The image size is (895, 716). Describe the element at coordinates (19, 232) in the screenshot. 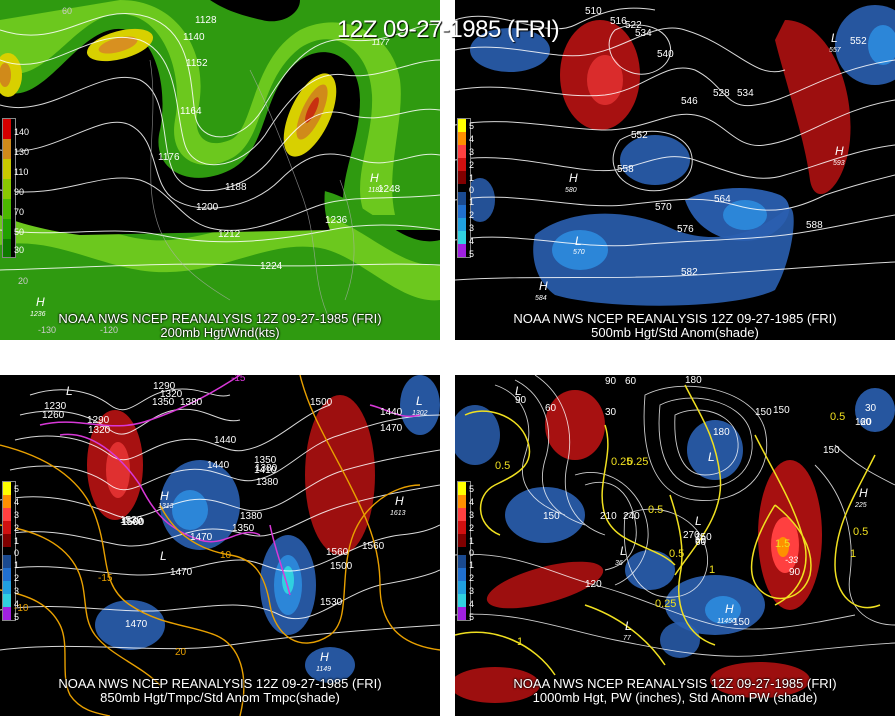

I see `legend-label: 50` at that location.